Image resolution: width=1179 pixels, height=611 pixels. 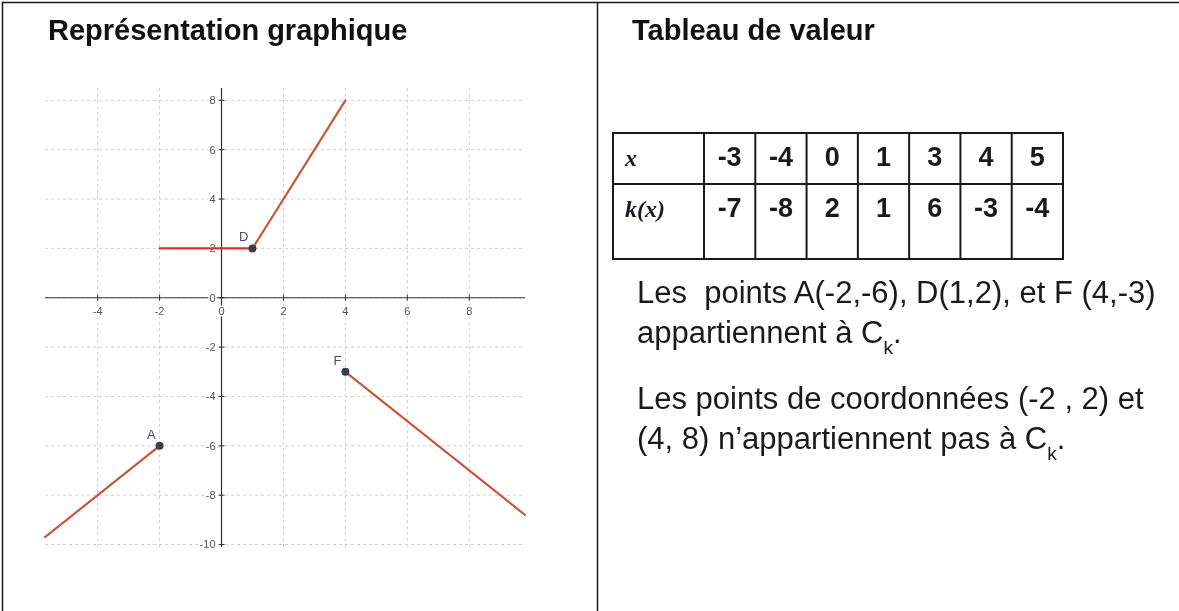 I want to click on text: 2, so click(x=832, y=208).